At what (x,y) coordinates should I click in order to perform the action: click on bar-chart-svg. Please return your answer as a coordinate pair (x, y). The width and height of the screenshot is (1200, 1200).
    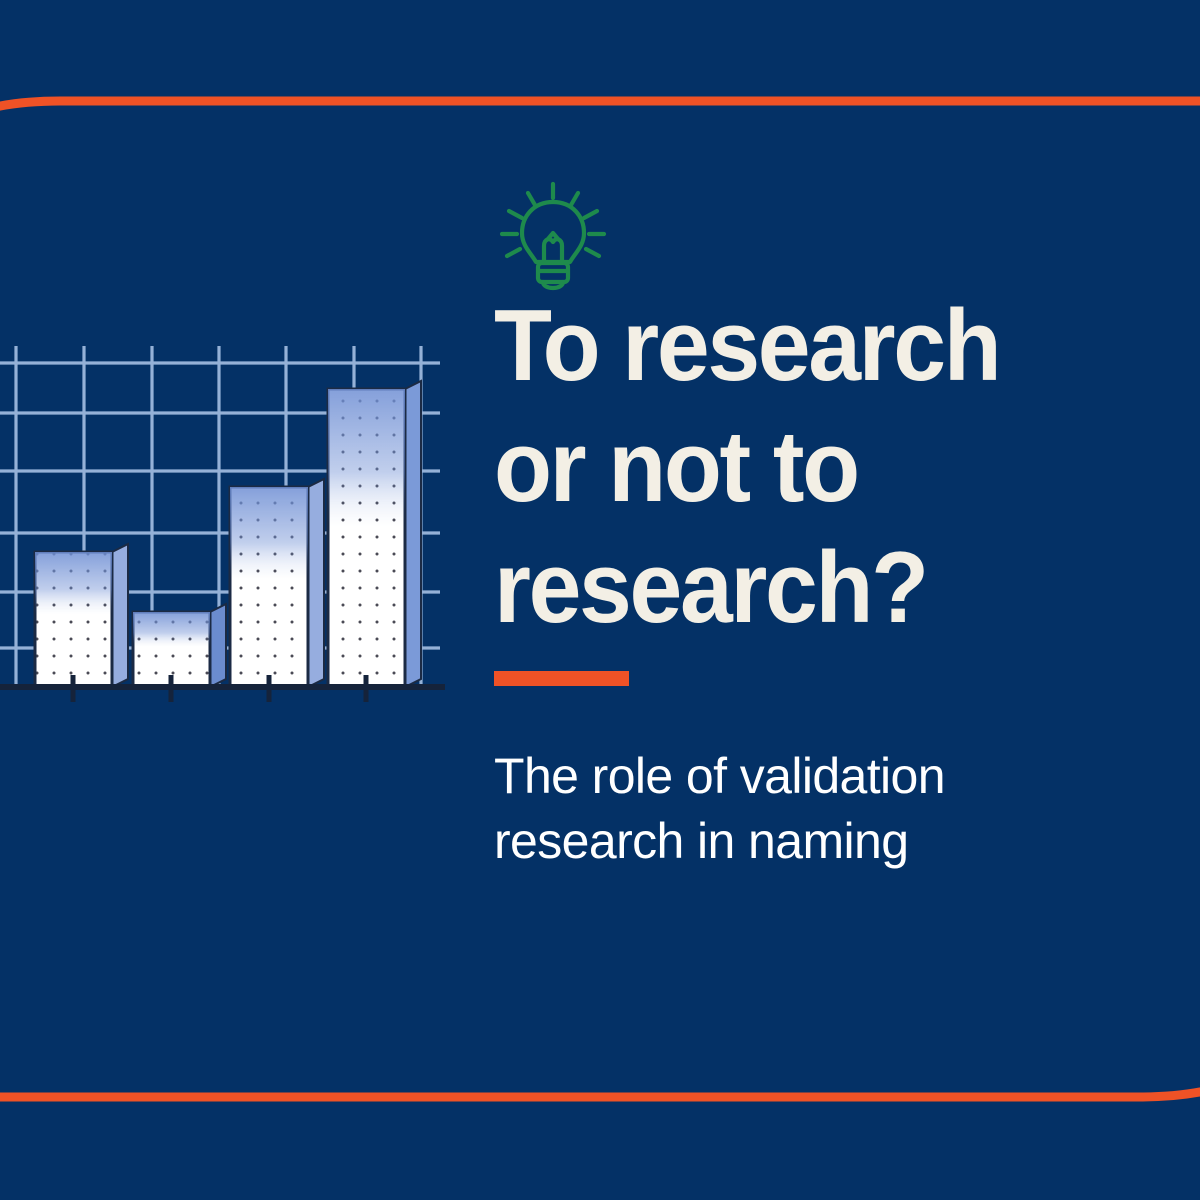
    Looking at the image, I should click on (222, 524).